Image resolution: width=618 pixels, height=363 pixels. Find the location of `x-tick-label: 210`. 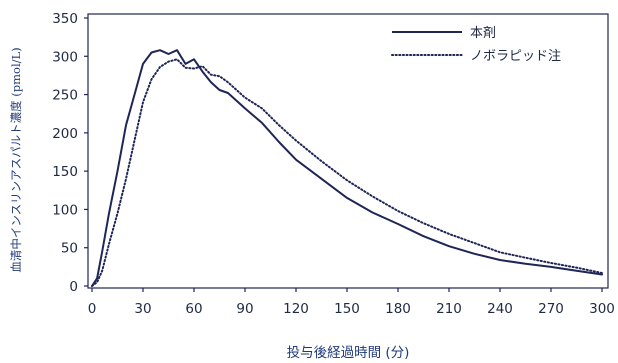

x-tick-label: 210 is located at coordinates (449, 309).